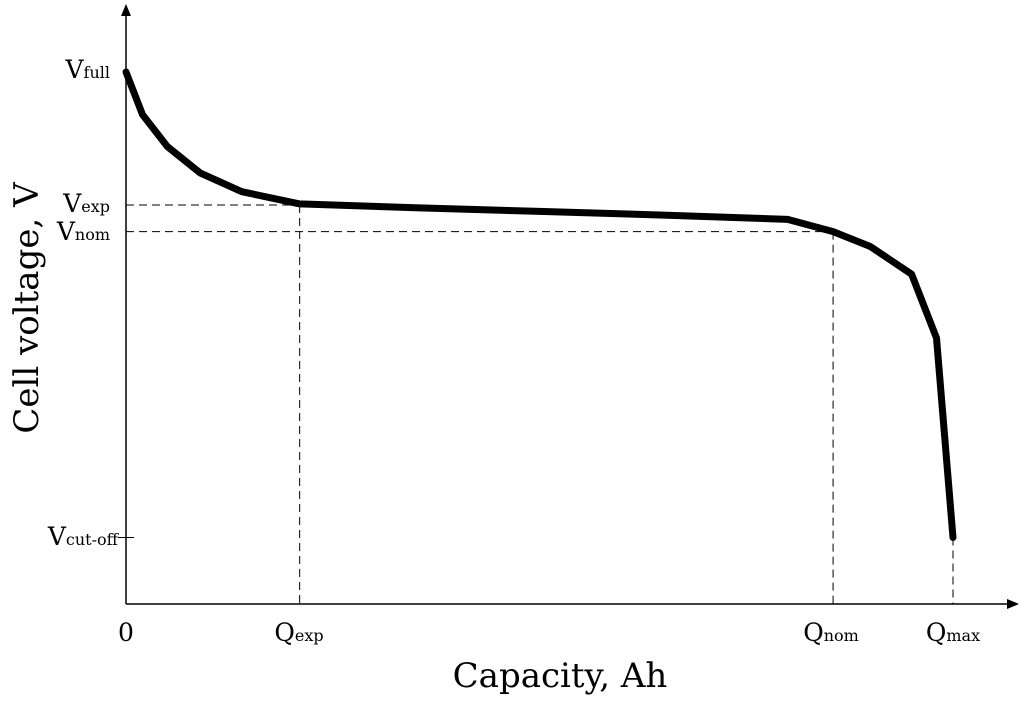 The image size is (1024, 705). I want to click on x-tick-0: 0, so click(126, 632).